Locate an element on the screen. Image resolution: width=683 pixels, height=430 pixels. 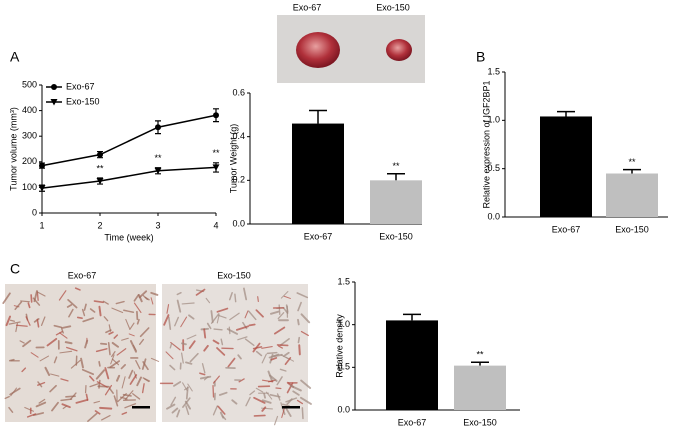
y-tick-label: 0.2 is located at coordinates (238, 180).